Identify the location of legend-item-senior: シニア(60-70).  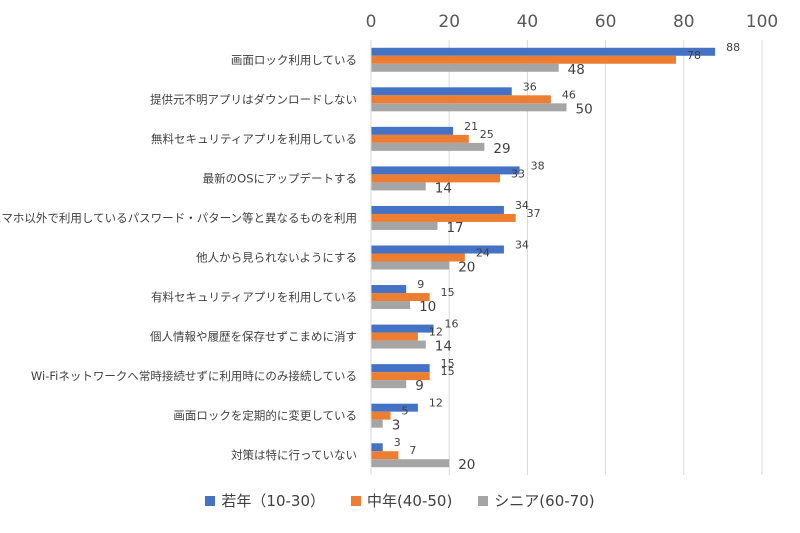
(536, 500).